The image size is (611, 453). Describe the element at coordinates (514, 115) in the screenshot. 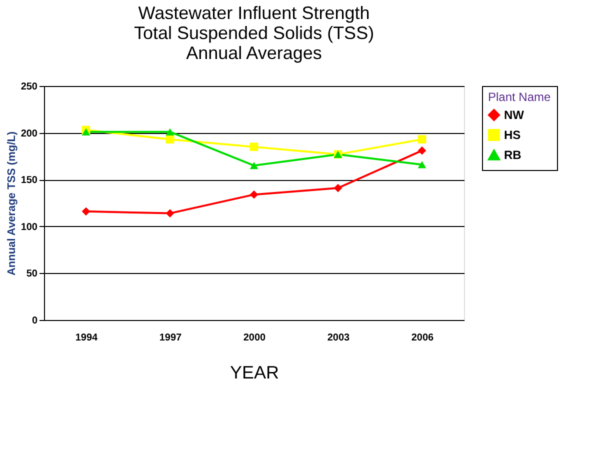

I see `legend-label: NW` at that location.